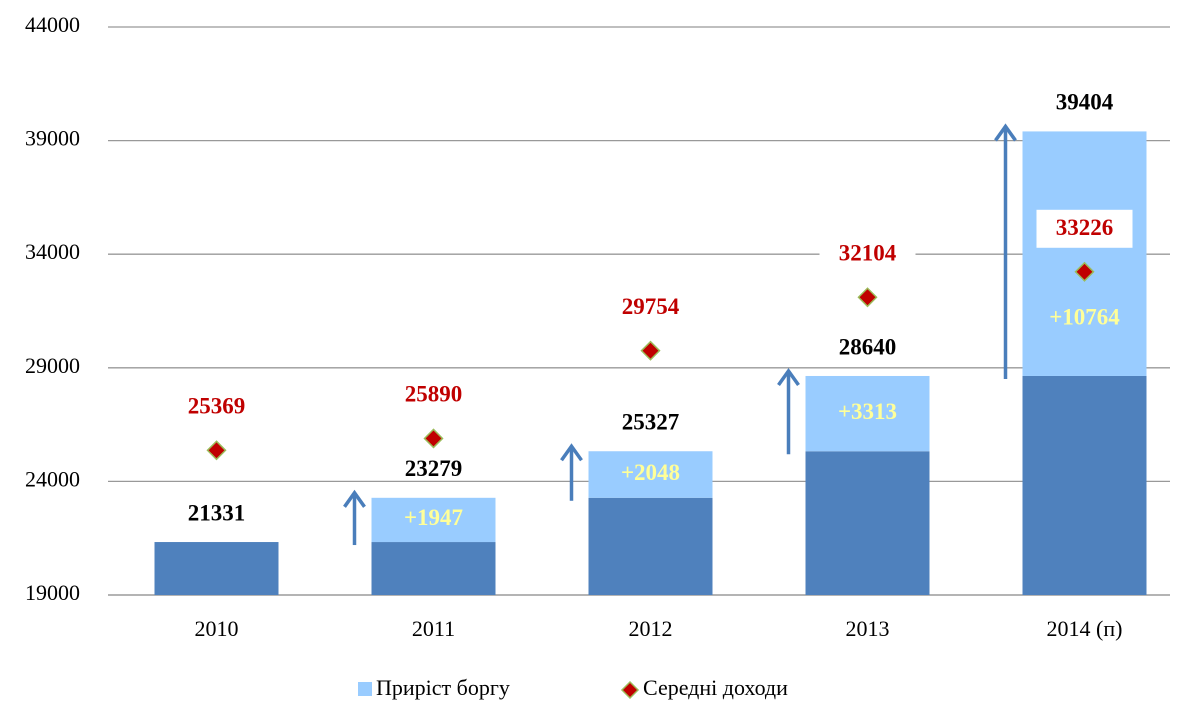 This screenshot has height=702, width=1184. Describe the element at coordinates (52, 478) in the screenshot. I see `y-tick-label: 24000` at that location.